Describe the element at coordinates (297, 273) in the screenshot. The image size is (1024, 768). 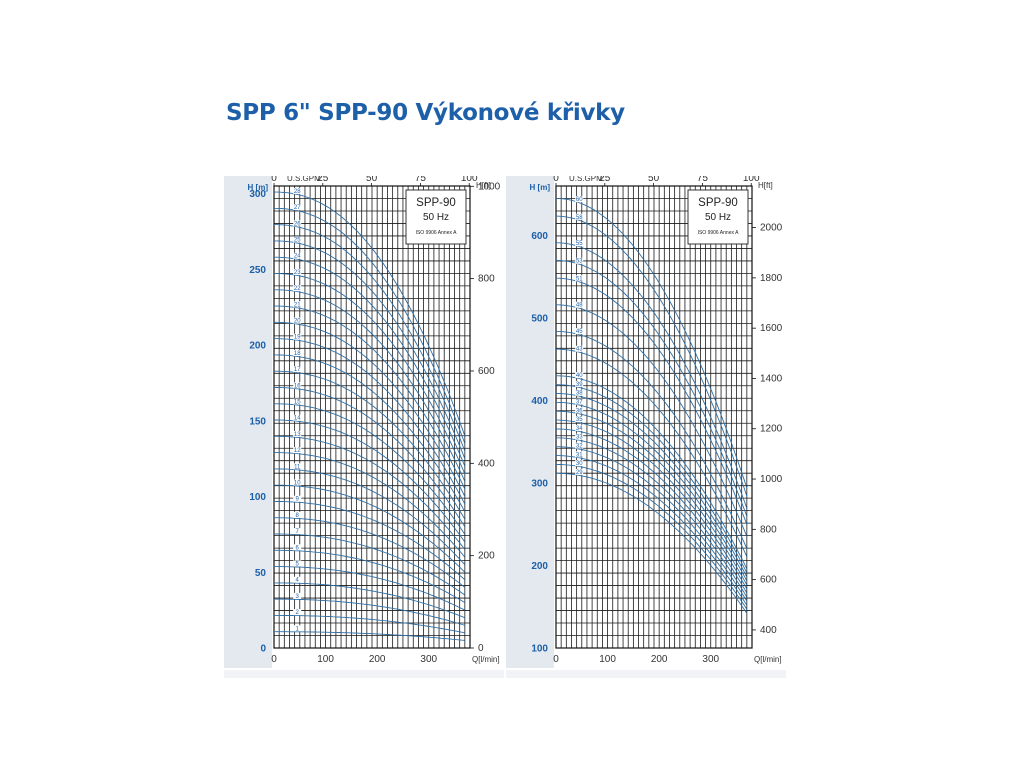
I see `chart-0-curve-label-23: 23` at that location.